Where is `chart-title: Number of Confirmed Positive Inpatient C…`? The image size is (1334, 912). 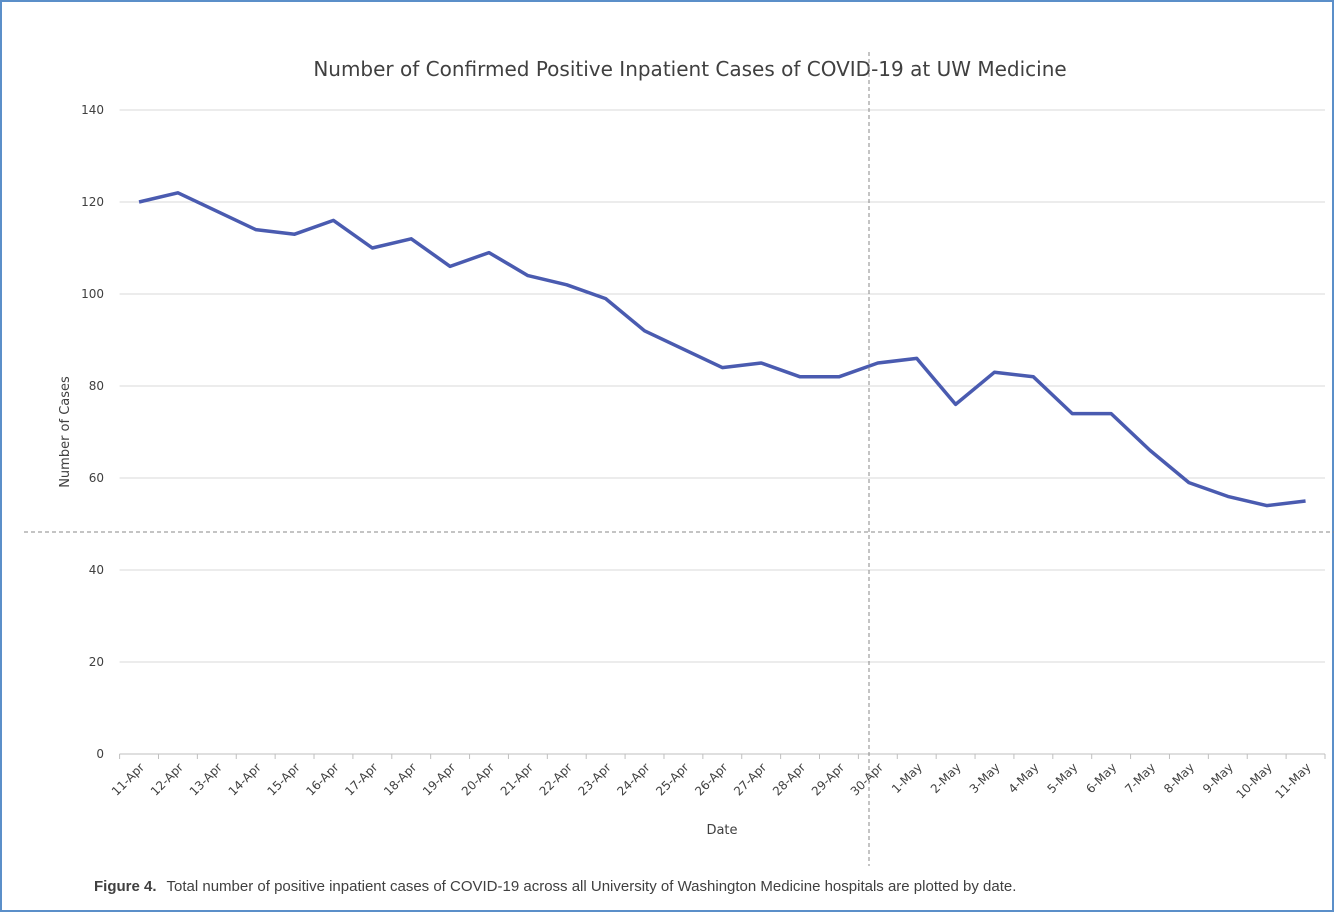 chart-title: Number of Confirmed Positive Inpatient C… is located at coordinates (689, 69).